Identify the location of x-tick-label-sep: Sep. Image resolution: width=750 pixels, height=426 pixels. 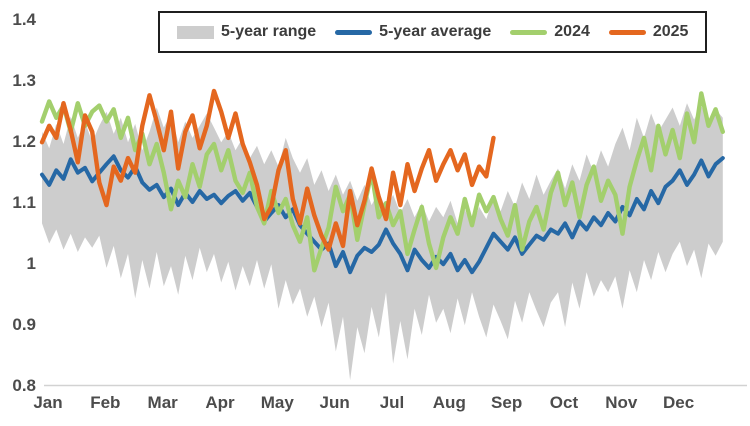
(506, 402).